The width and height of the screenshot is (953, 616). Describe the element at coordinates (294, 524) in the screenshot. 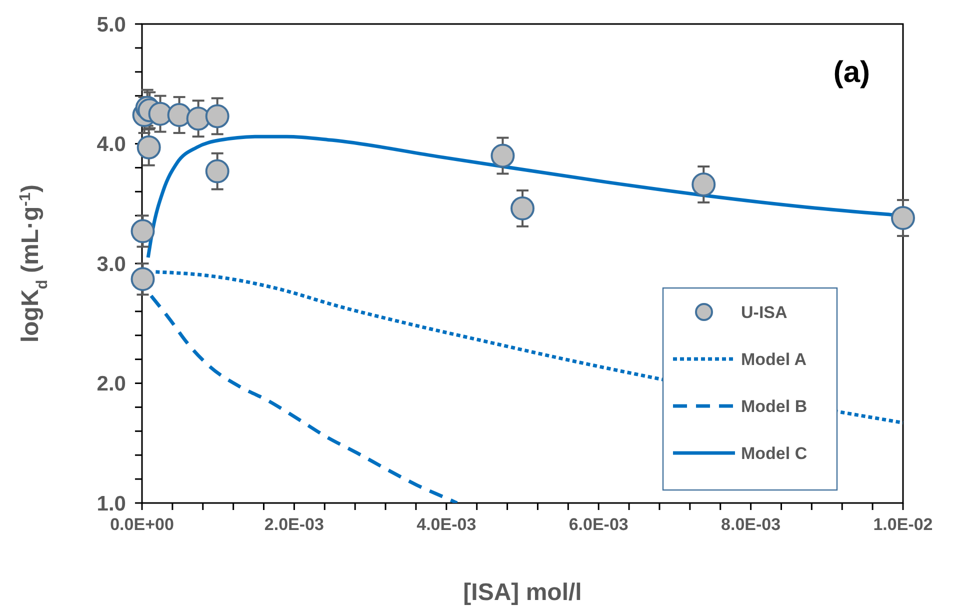

I see `x-tick-label: 2.0E-03` at that location.